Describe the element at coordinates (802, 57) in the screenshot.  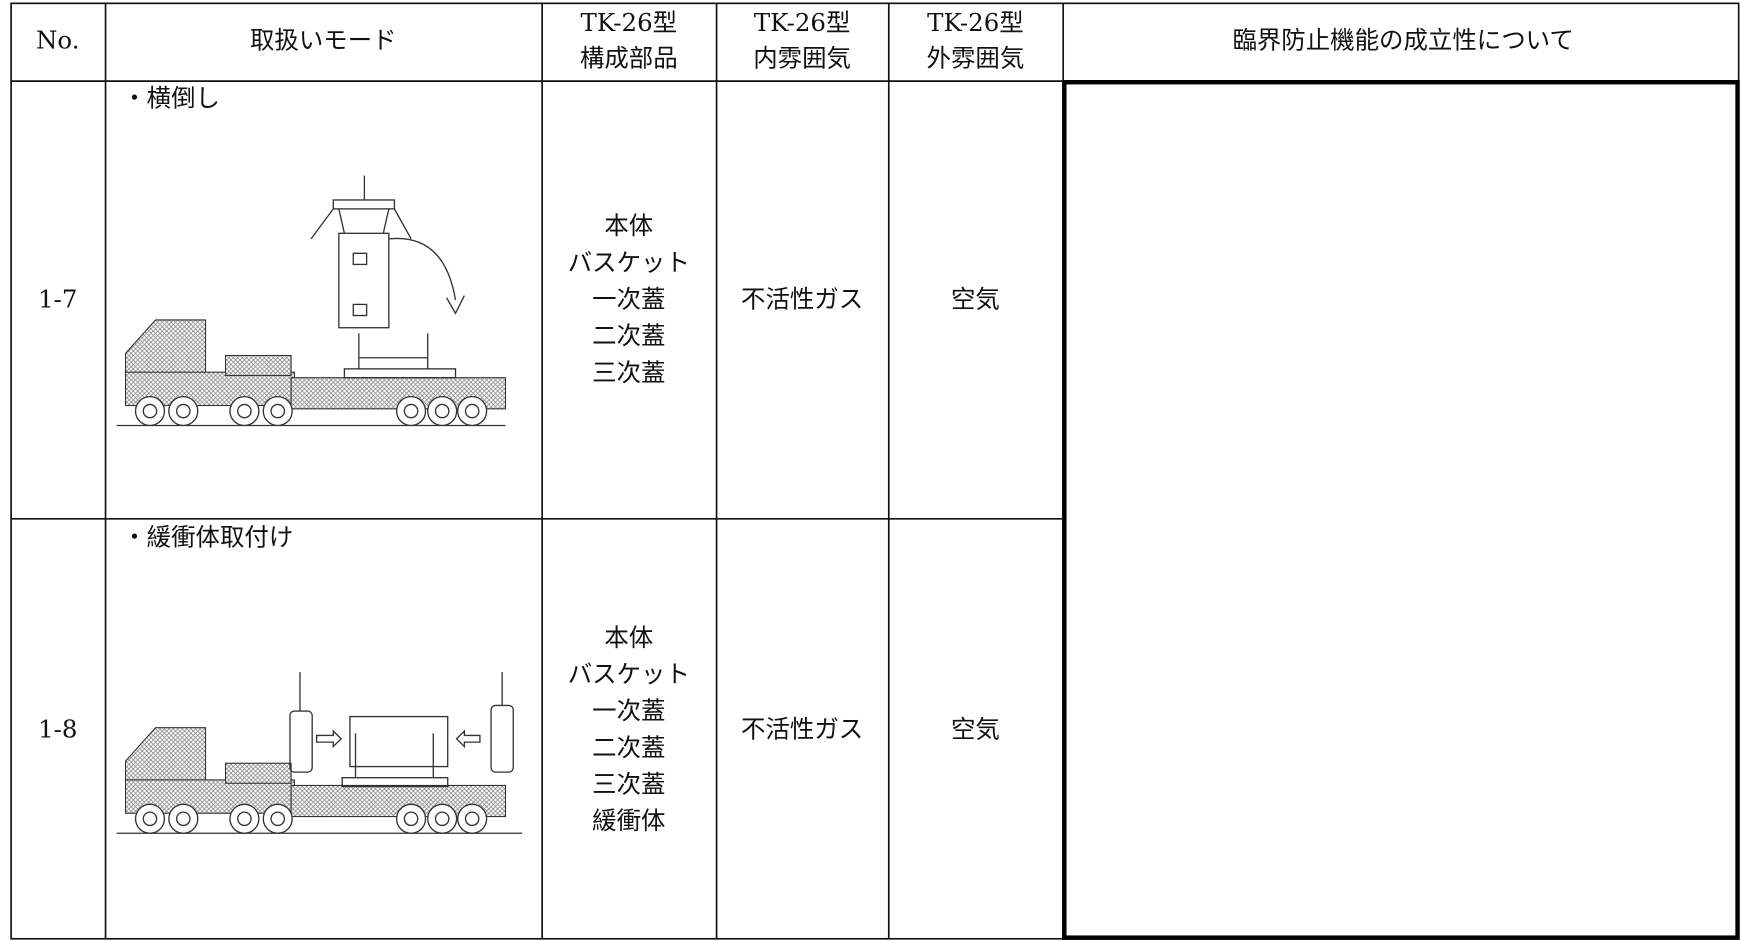
I see `header-inner: 内雰囲気` at that location.